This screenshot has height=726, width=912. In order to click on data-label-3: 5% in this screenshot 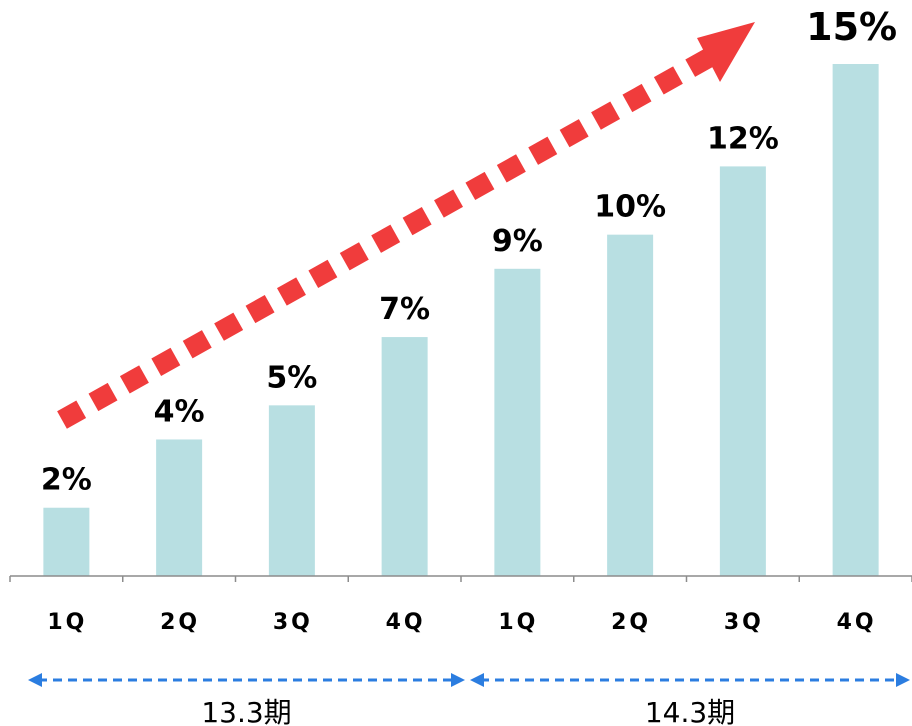, I will do `click(291, 377)`.